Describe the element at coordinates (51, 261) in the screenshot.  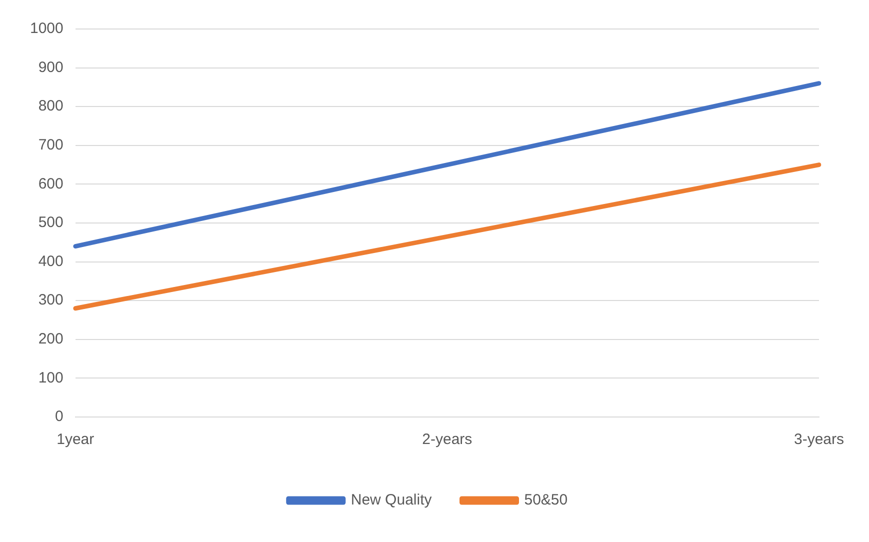
I see `y-tick-label: 400` at that location.